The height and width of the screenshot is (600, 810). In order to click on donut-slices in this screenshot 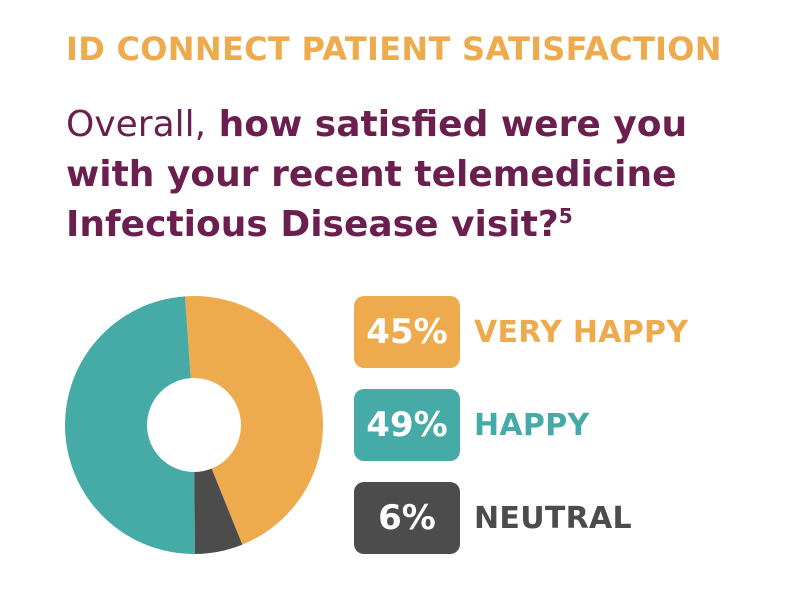, I will do `click(194, 425)`.